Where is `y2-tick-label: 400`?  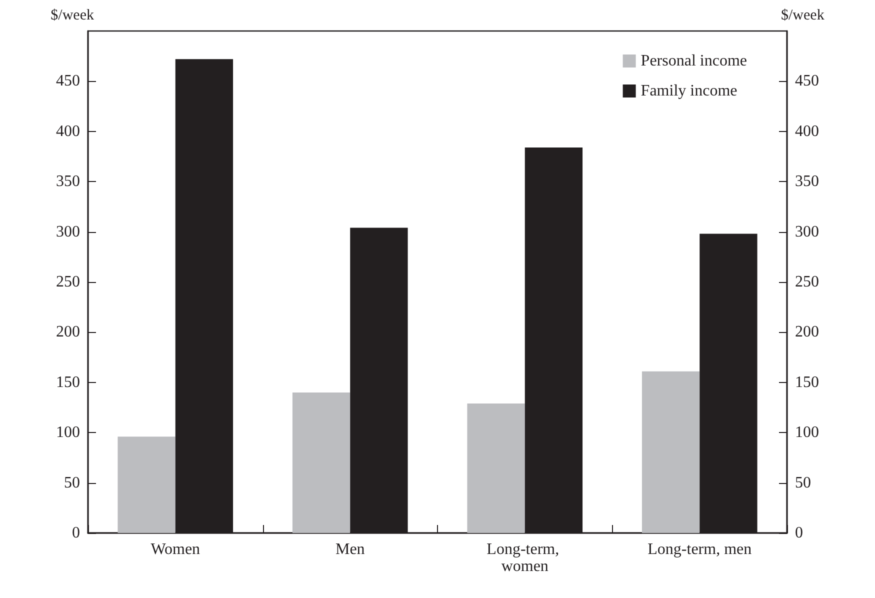
y2-tick-label: 400 is located at coordinates (807, 131).